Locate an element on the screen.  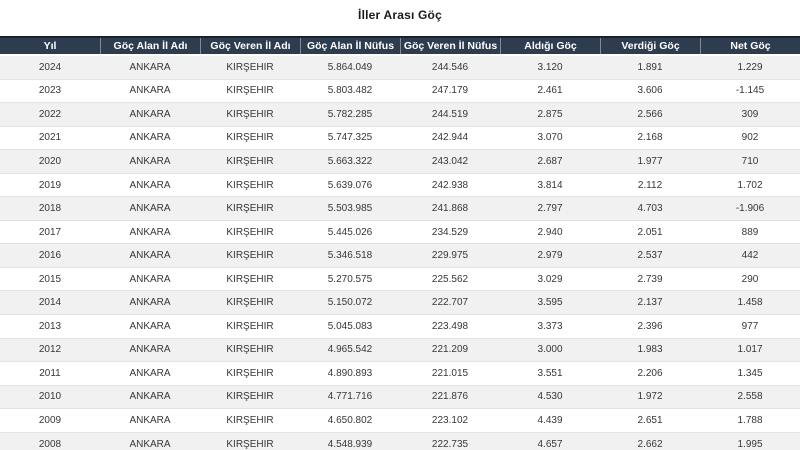
table-cell: 2008 is located at coordinates (50, 444).